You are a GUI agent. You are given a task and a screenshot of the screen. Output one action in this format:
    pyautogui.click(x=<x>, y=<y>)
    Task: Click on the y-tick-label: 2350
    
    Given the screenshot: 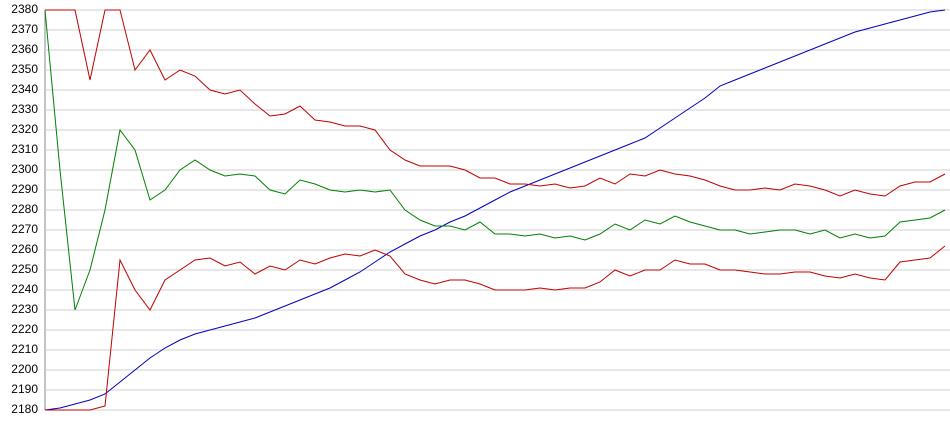 What is the action you would take?
    pyautogui.click(x=24, y=69)
    